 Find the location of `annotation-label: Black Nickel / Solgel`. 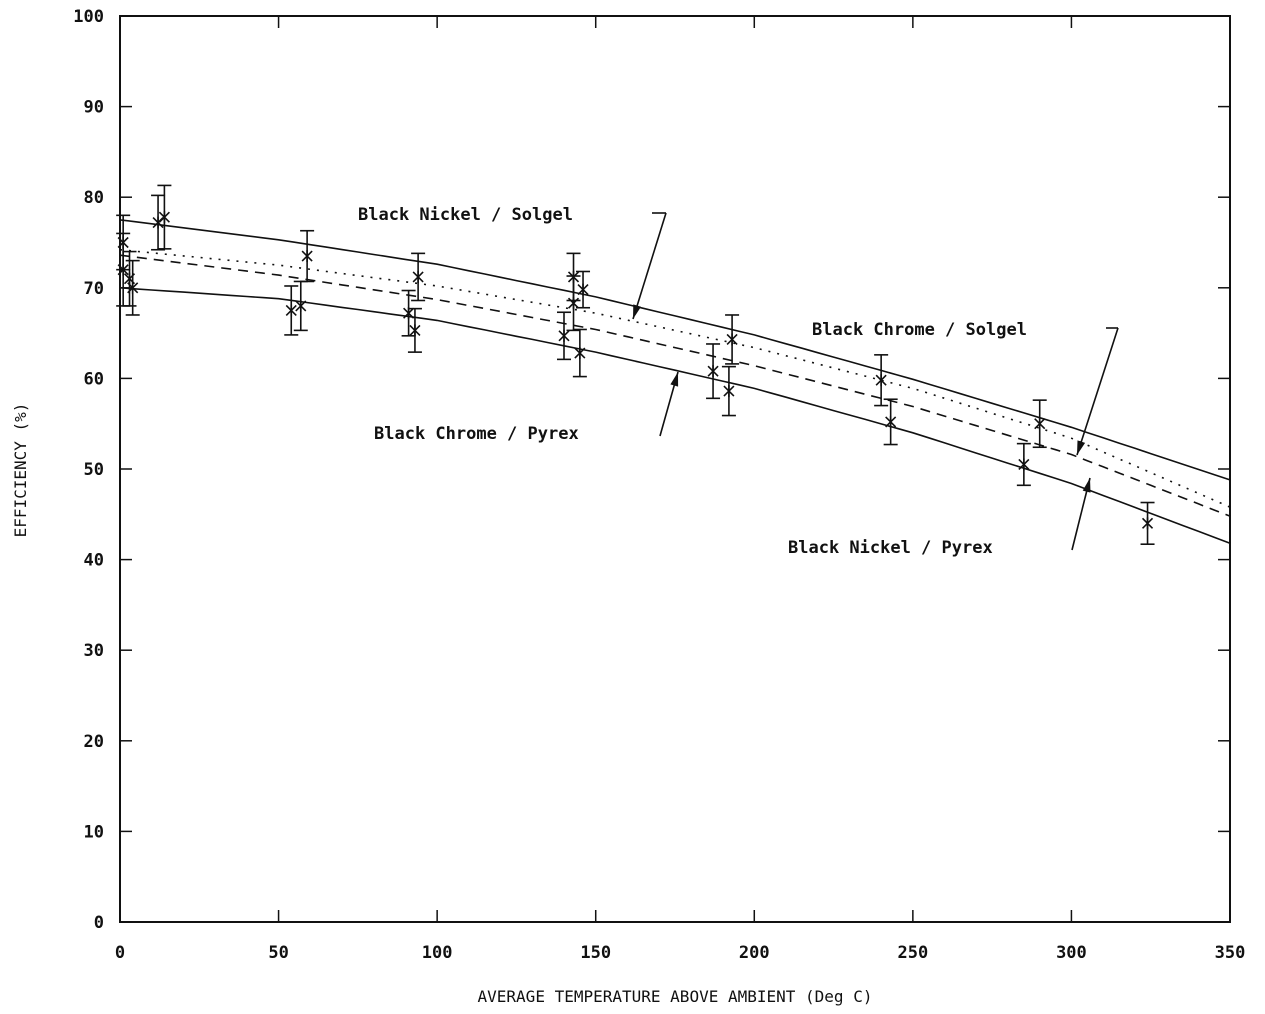

annotation-label: Black Nickel / Solgel is located at coordinates (465, 215).